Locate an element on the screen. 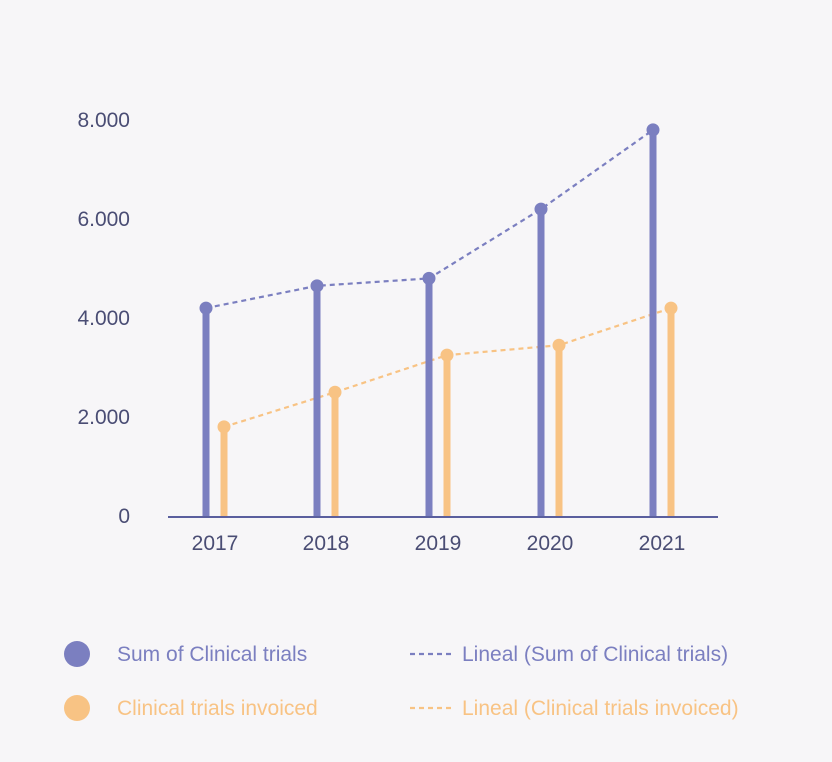 This screenshot has height=762, width=832. legend-label: Clinical trials invoiced is located at coordinates (217, 708).